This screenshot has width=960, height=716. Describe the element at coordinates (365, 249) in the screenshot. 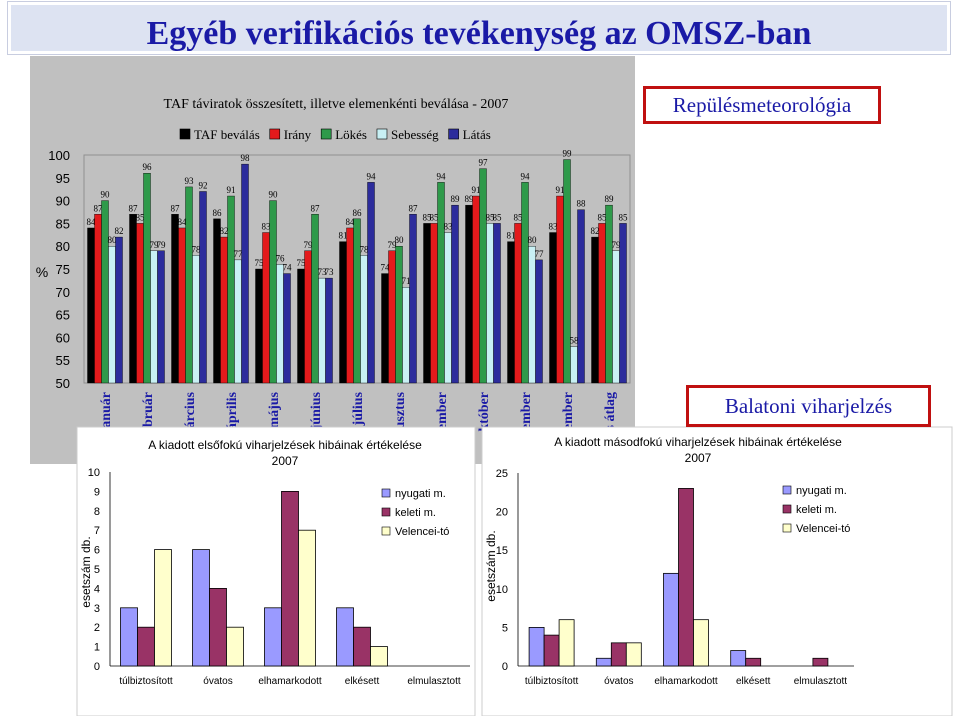

I see `taf-data-label: 78` at that location.